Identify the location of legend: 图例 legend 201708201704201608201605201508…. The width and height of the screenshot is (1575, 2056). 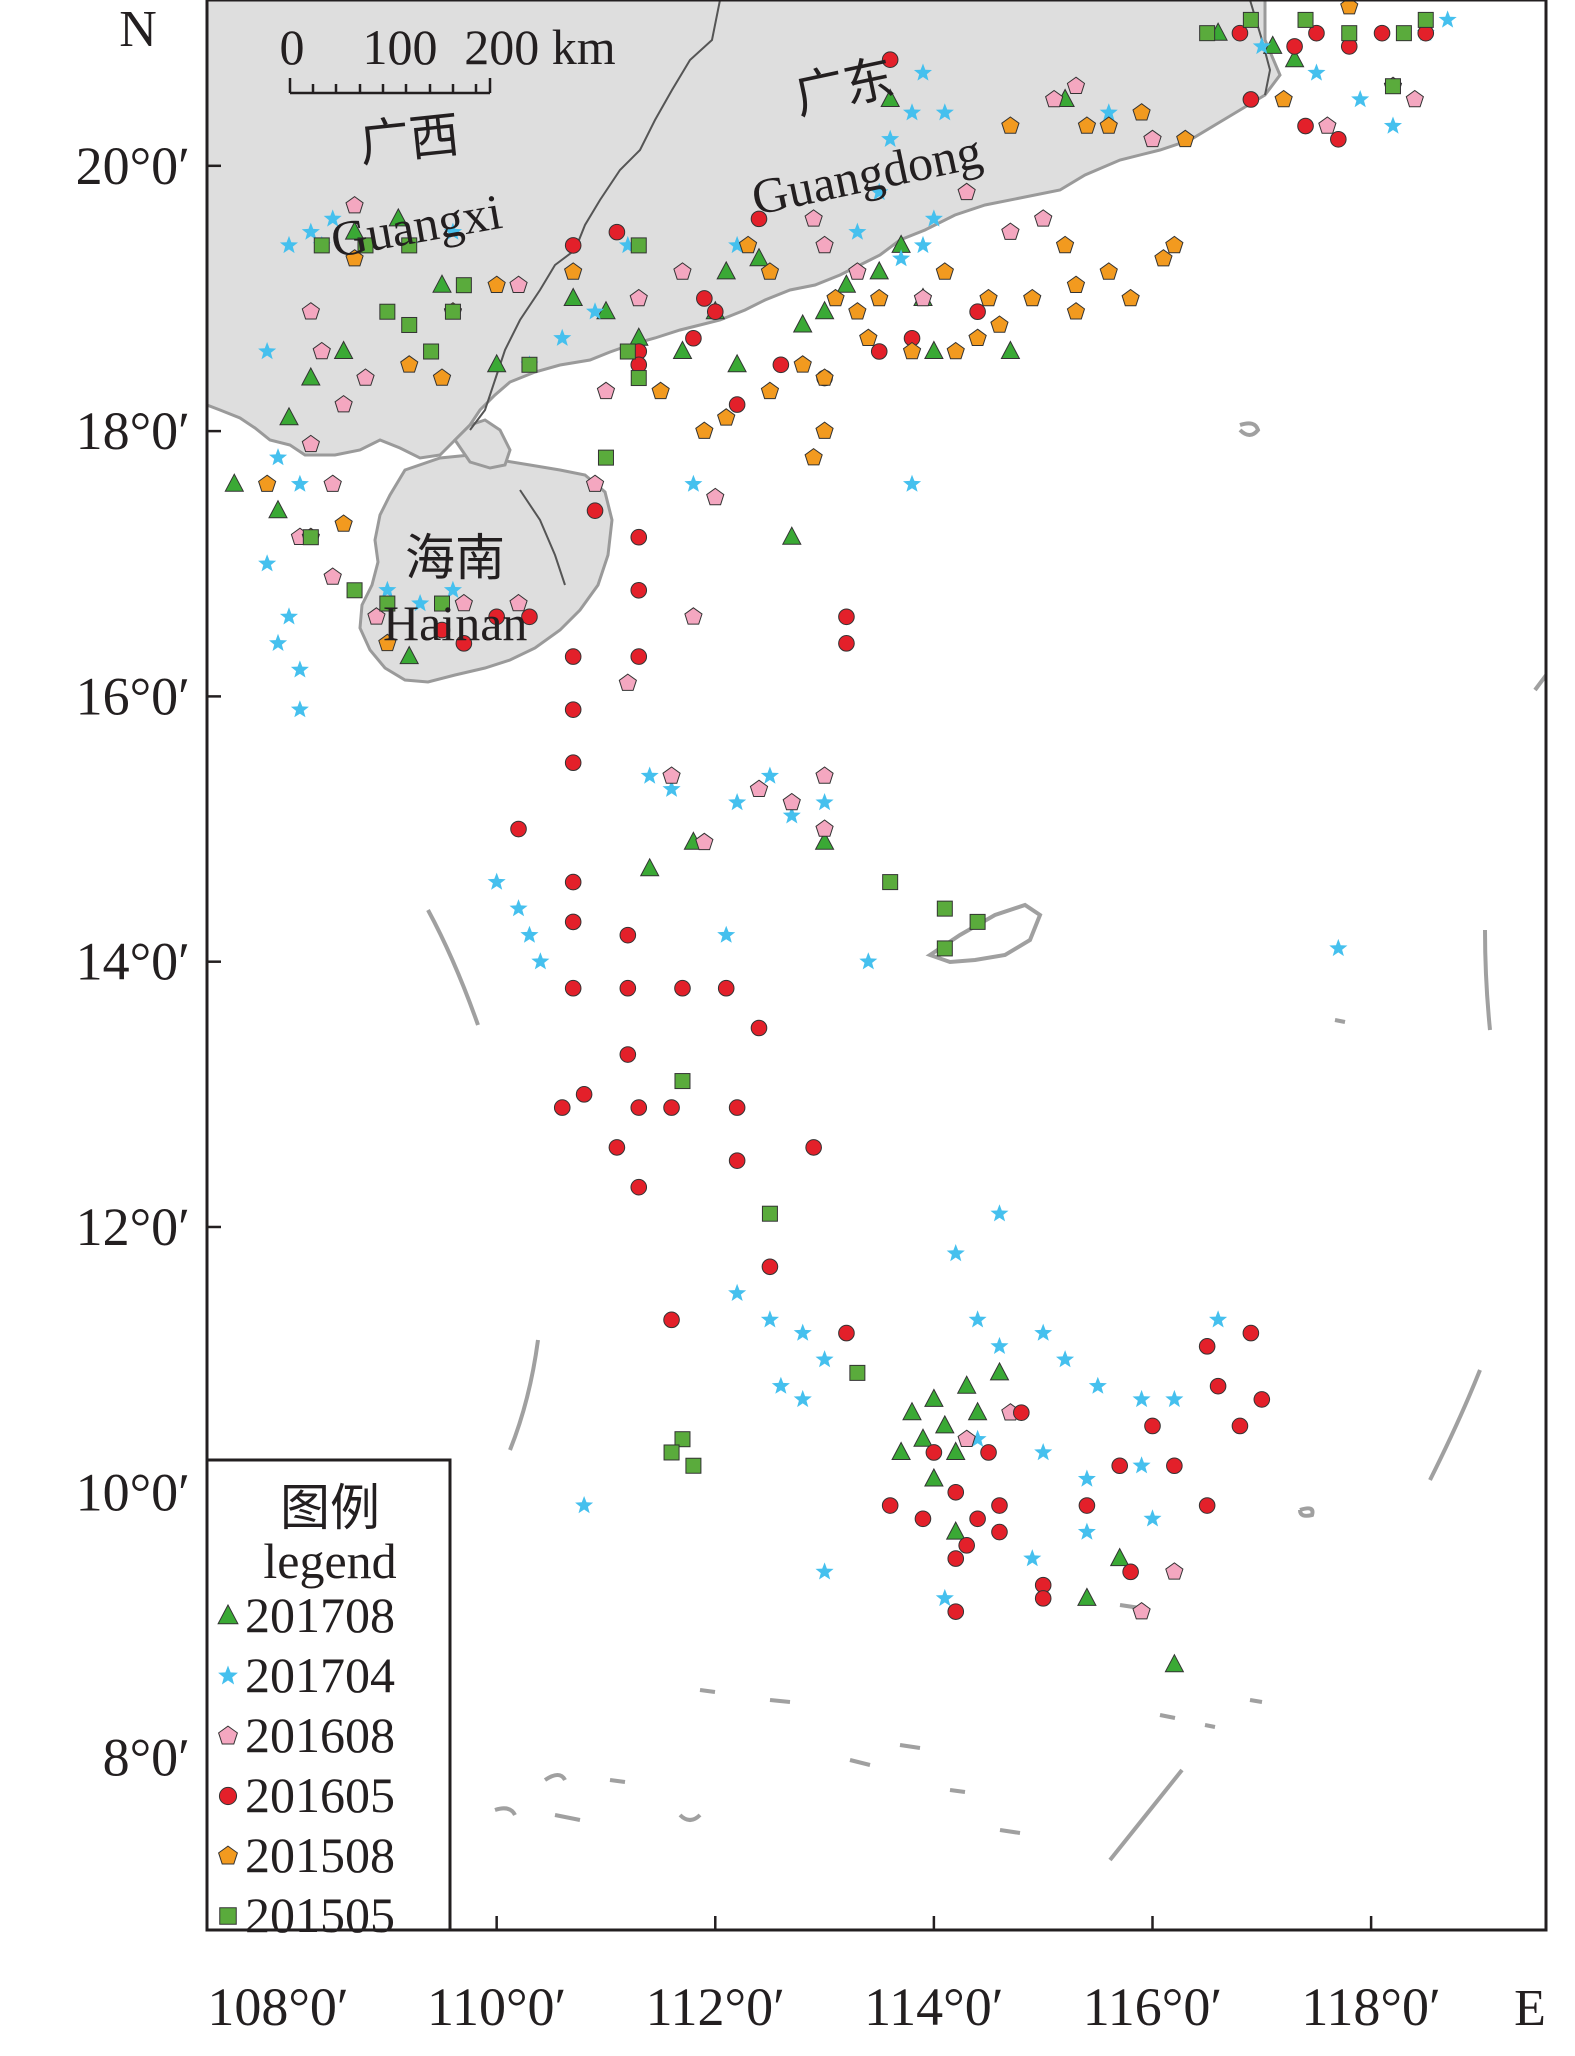
(328, 1700).